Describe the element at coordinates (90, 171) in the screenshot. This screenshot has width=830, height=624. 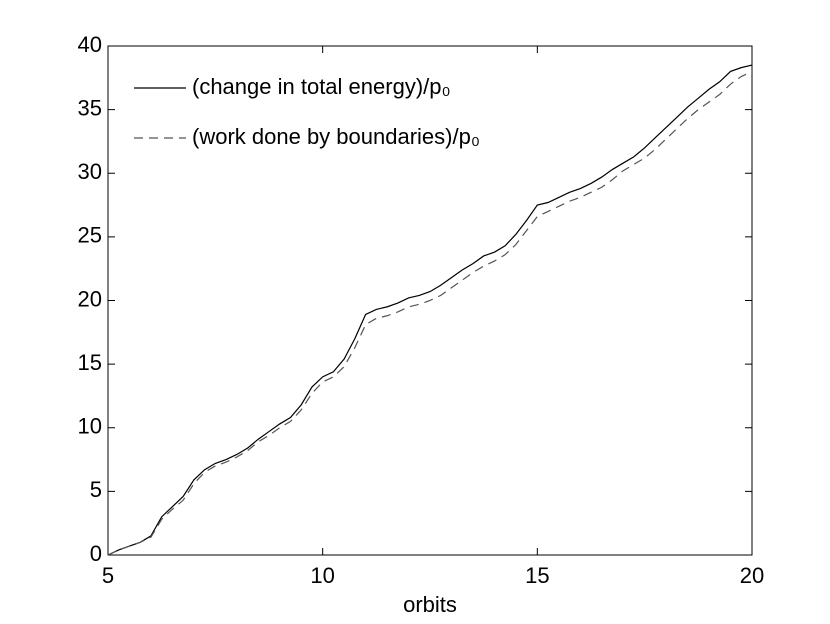
I see `y-tick-label: 30` at that location.